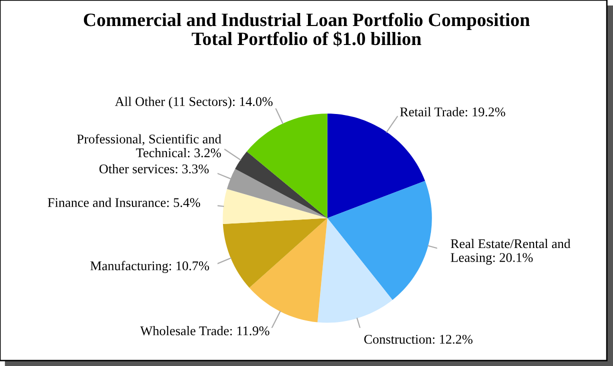  Describe the element at coordinates (205, 331) in the screenshot. I see `slice-label: Wholesale Trade: 11.9%` at that location.